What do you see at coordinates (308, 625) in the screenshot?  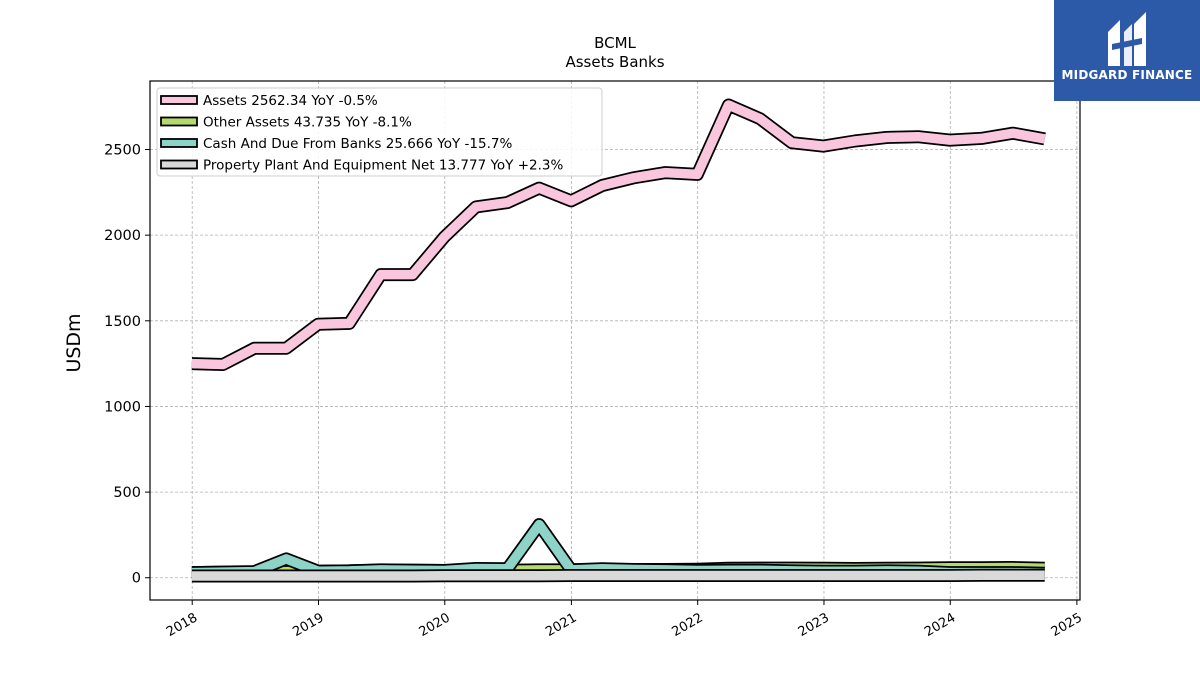 I see `x-tick-label: 2019` at bounding box center [308, 625].